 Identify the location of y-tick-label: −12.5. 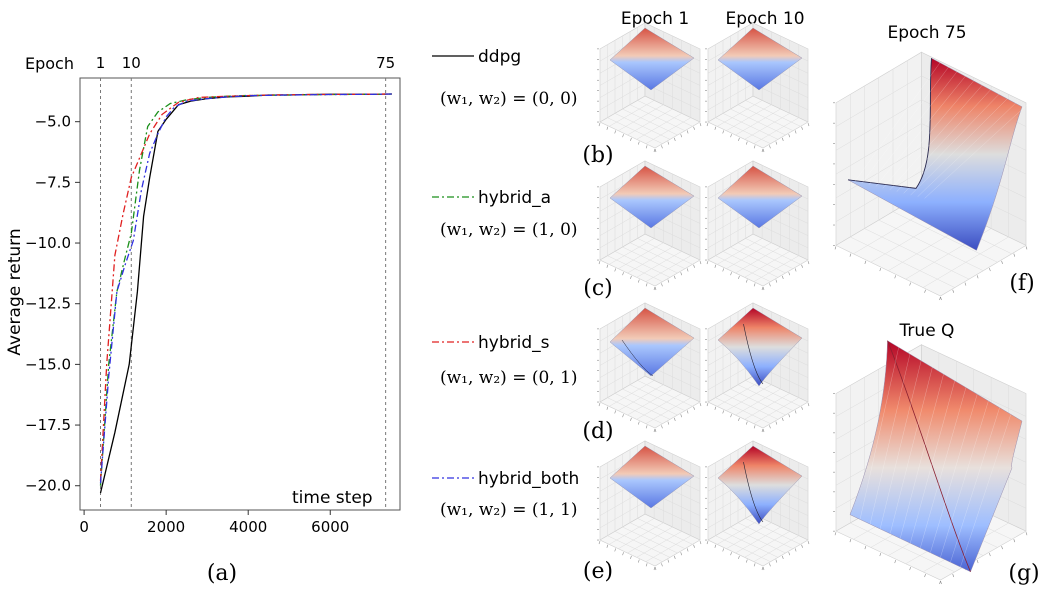
(48, 304).